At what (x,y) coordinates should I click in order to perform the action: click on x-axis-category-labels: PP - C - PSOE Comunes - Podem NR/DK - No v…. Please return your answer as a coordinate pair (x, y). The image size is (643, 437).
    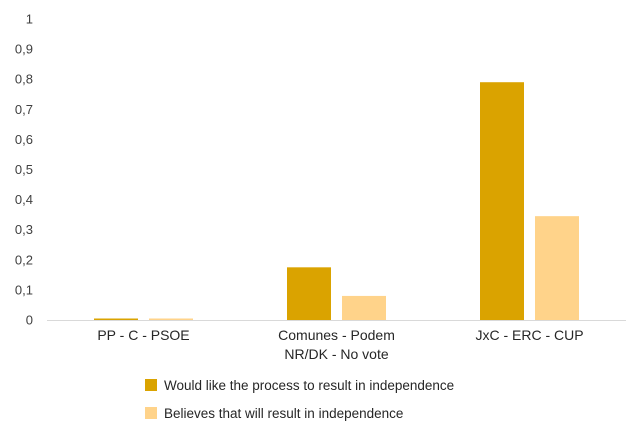
    Looking at the image, I should click on (340, 344).